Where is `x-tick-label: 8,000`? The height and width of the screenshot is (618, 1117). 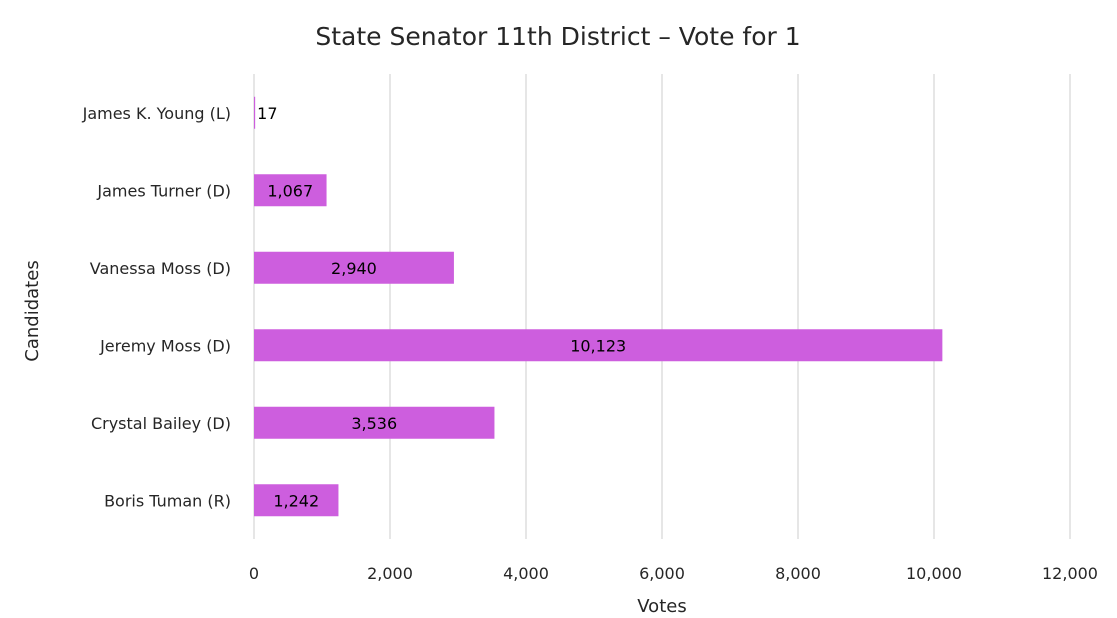
x-tick-label: 8,000 is located at coordinates (798, 573).